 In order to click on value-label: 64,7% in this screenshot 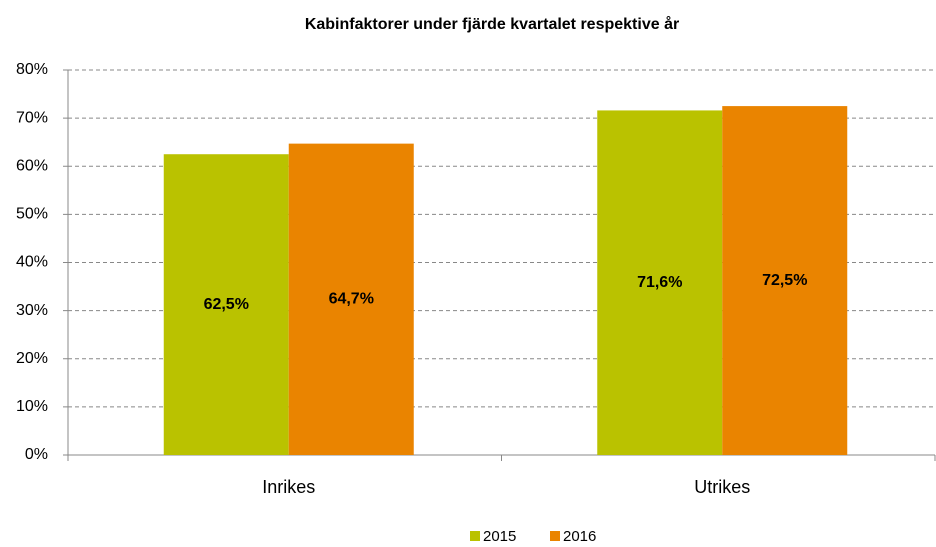, I will do `click(351, 299)`.